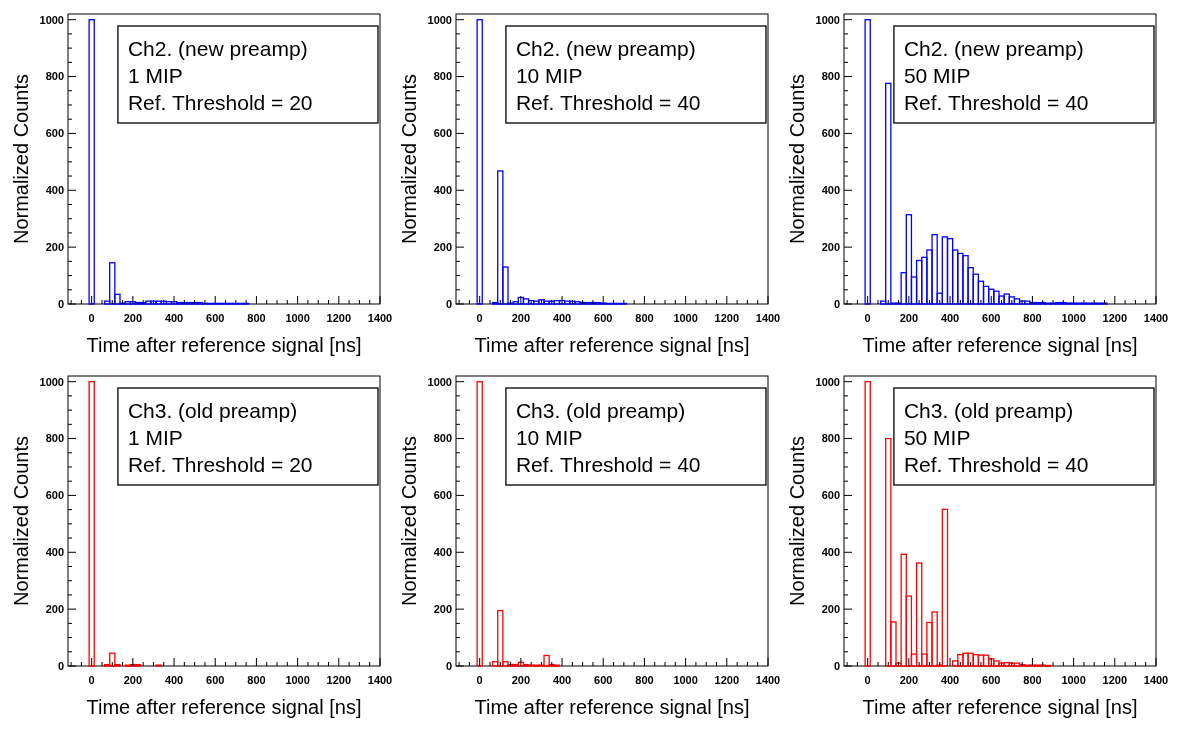 This screenshot has height=740, width=1188. Describe the element at coordinates (937, 75) in the screenshot. I see `annotation: 50 MIP` at that location.